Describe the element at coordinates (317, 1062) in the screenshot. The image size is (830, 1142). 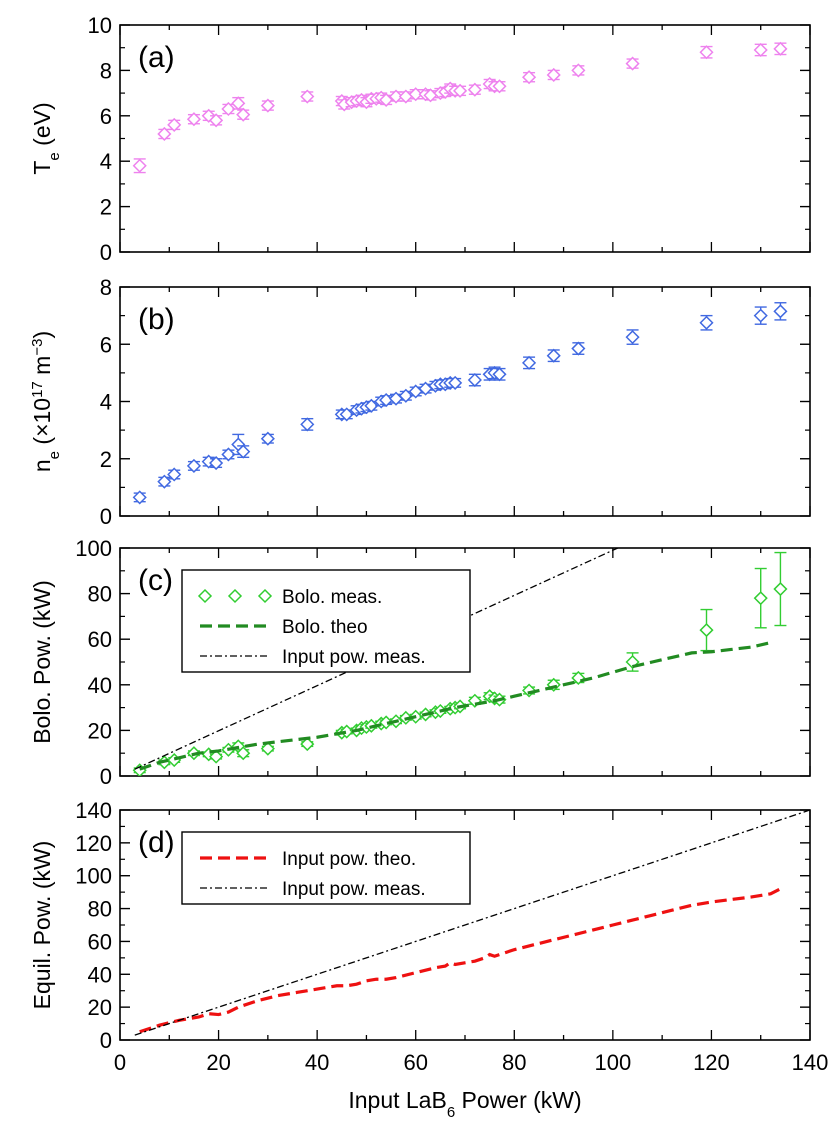
I see `x-tick-label: 40` at that location.